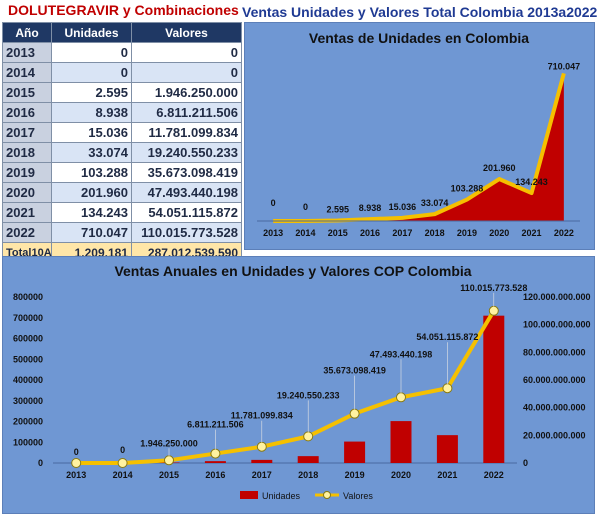  What do you see at coordinates (123, 10) in the screenshot?
I see `product-title: DOLUTEGRAVIR y Combinaciones` at bounding box center [123, 10].